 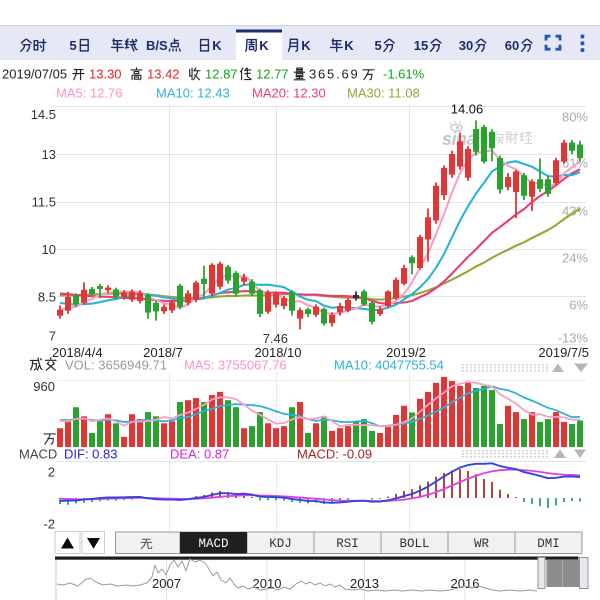 What do you see at coordinates (199, 454) in the screenshot?
I see `svg-text: DEA: 0.87` at bounding box center [199, 454].